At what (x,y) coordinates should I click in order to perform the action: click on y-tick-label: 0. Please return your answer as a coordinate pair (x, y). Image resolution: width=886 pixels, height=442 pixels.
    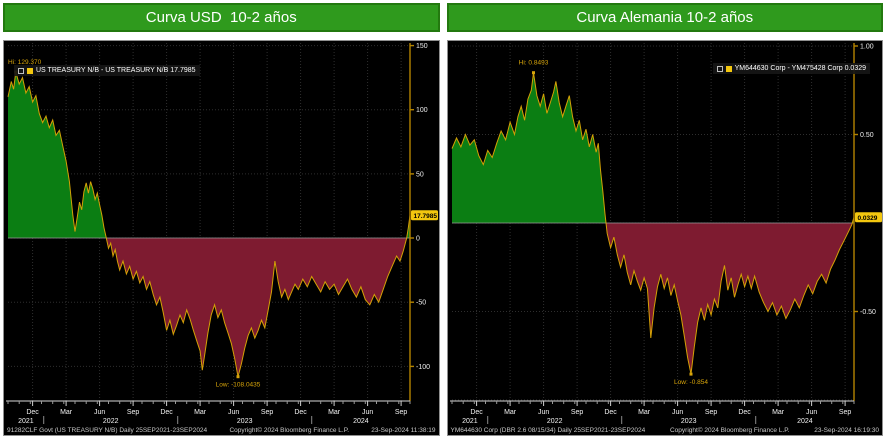
    Looking at the image, I should click on (418, 239).